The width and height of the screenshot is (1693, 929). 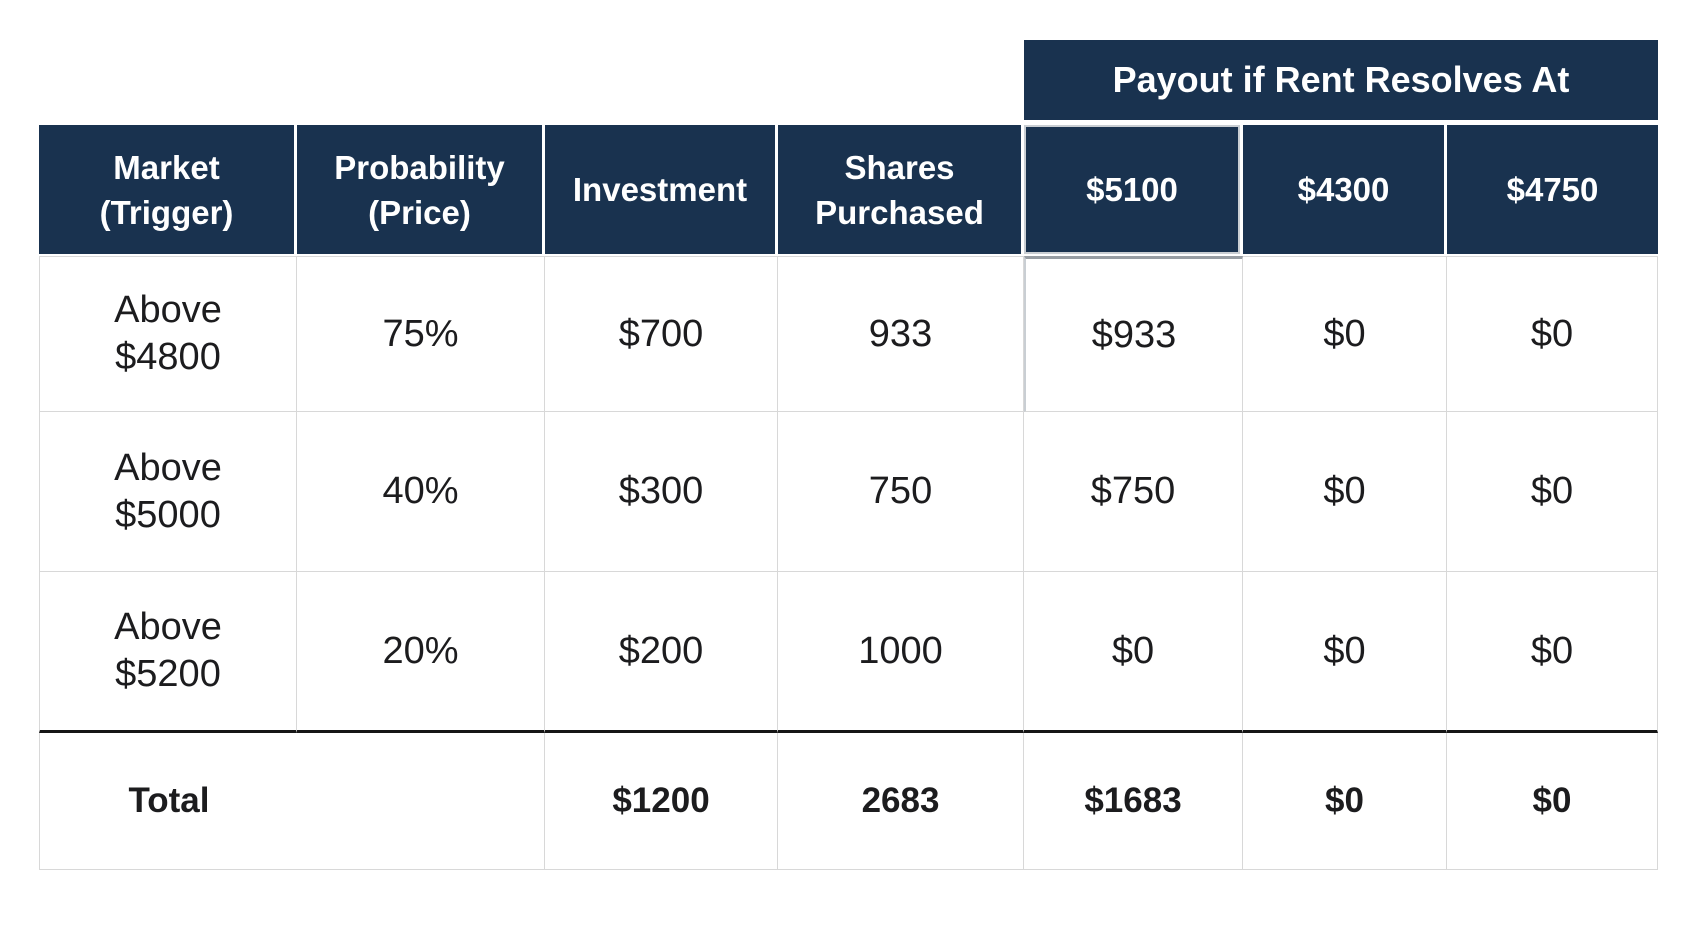 I want to click on total-payout-5100: $1683, so click(x=1133, y=801).